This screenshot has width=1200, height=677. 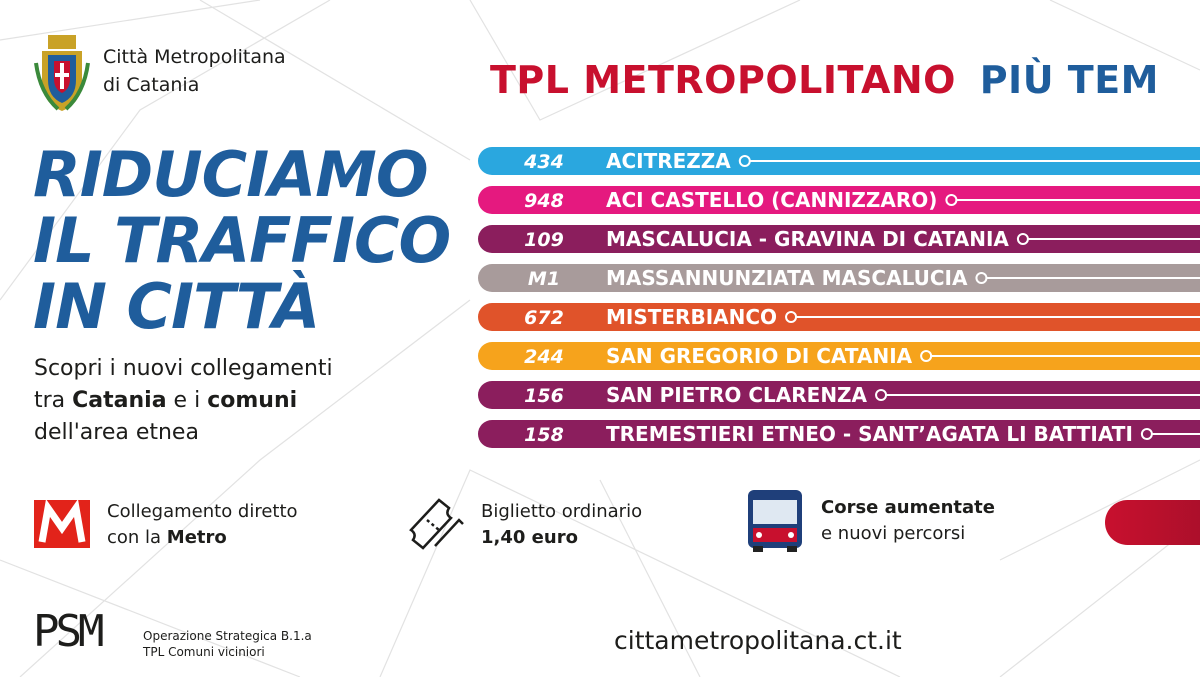 I want to click on route-name: ACI CASTELLO (CANNIZZARO), so click(x=771, y=200).